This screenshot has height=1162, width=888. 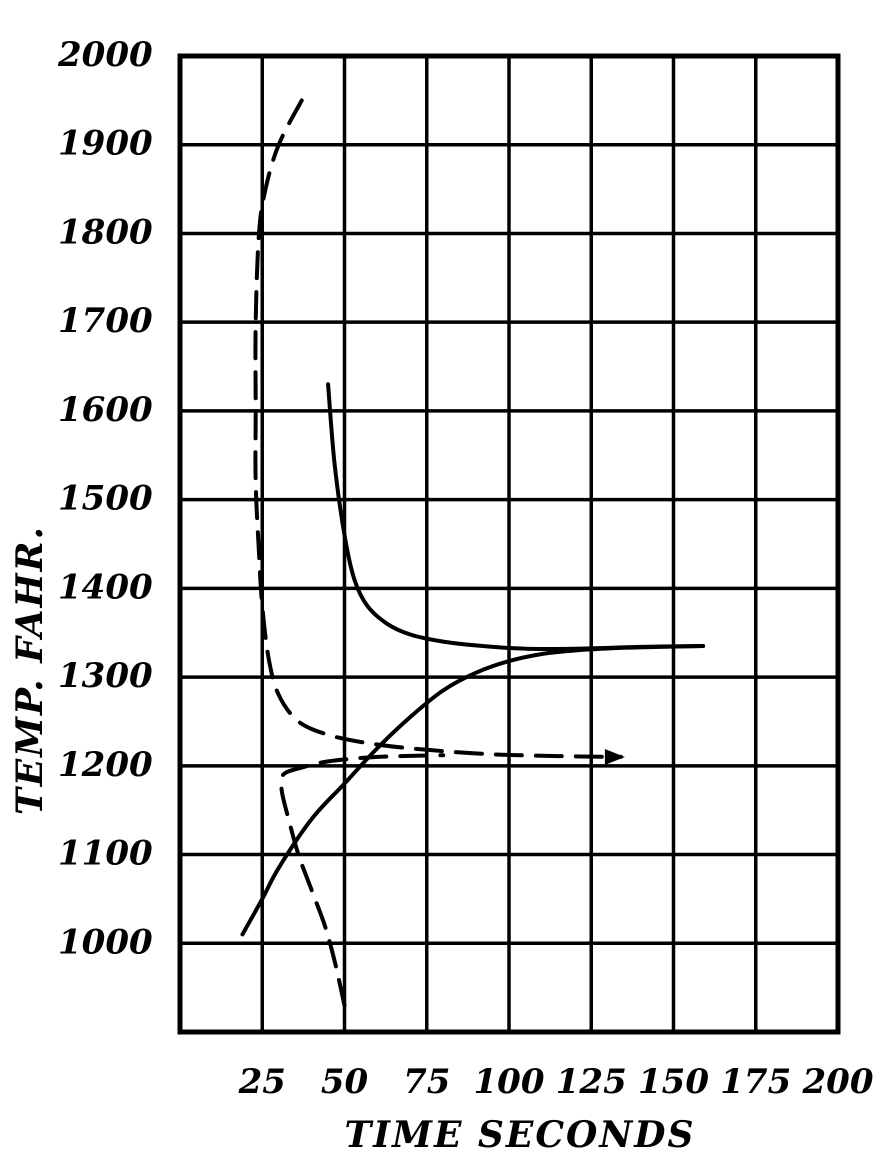 I want to click on x-tick-label: 75, so click(x=426, y=1082).